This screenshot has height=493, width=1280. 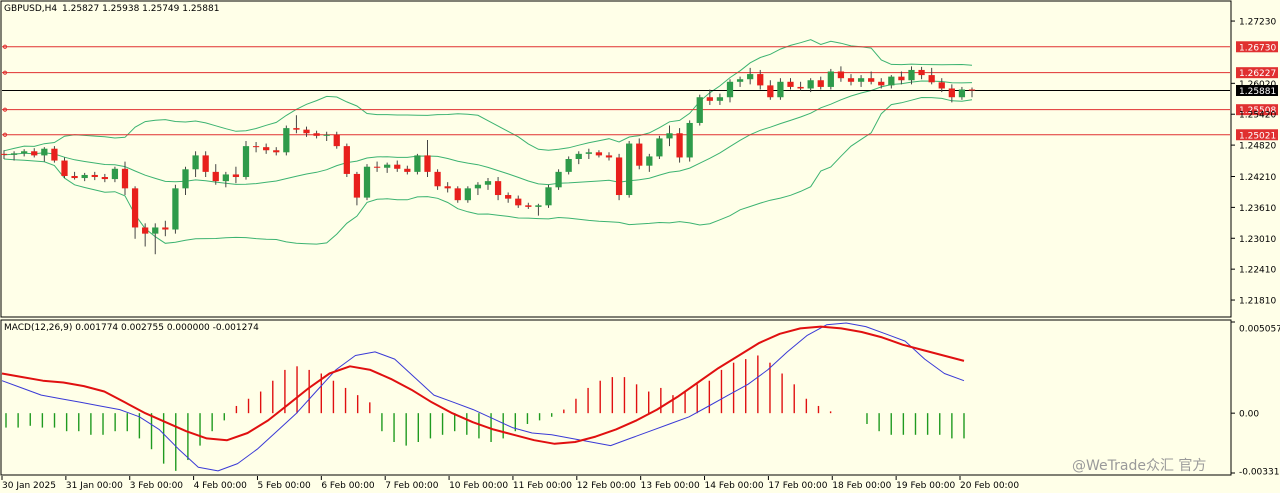 I want to click on ohlc-values: 1.25827 1.25938 1.25749 1.25881, so click(x=140, y=9).